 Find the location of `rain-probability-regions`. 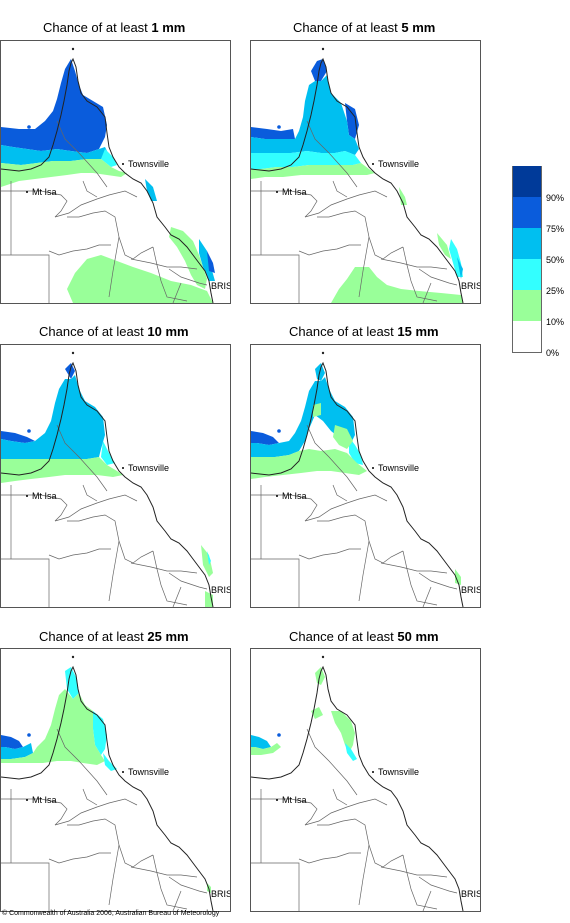

rain-probability-regions is located at coordinates (107, 485).